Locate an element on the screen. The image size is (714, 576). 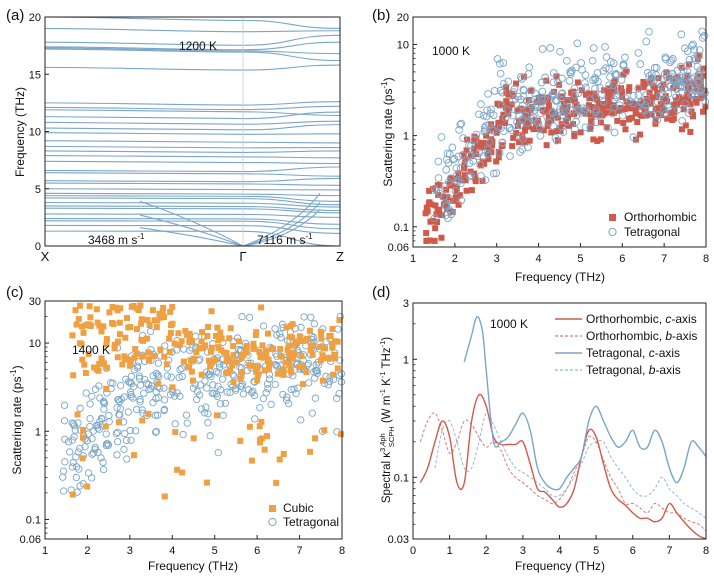
panel-d-x-tick-label: 6 is located at coordinates (633, 551).